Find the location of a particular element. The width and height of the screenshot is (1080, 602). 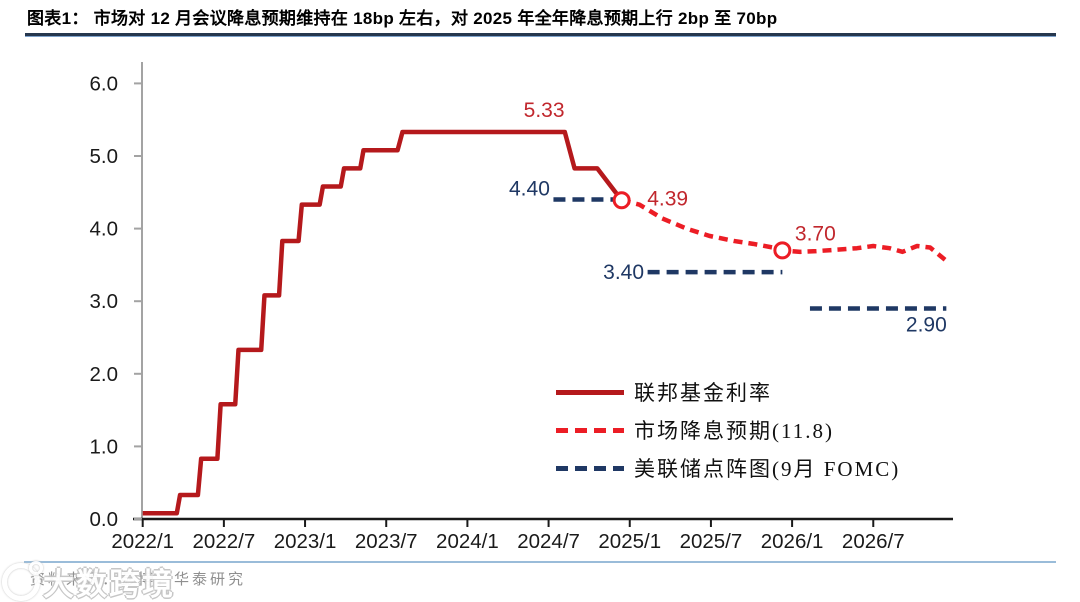

fed-funds-line-swatch is located at coordinates (590, 392).